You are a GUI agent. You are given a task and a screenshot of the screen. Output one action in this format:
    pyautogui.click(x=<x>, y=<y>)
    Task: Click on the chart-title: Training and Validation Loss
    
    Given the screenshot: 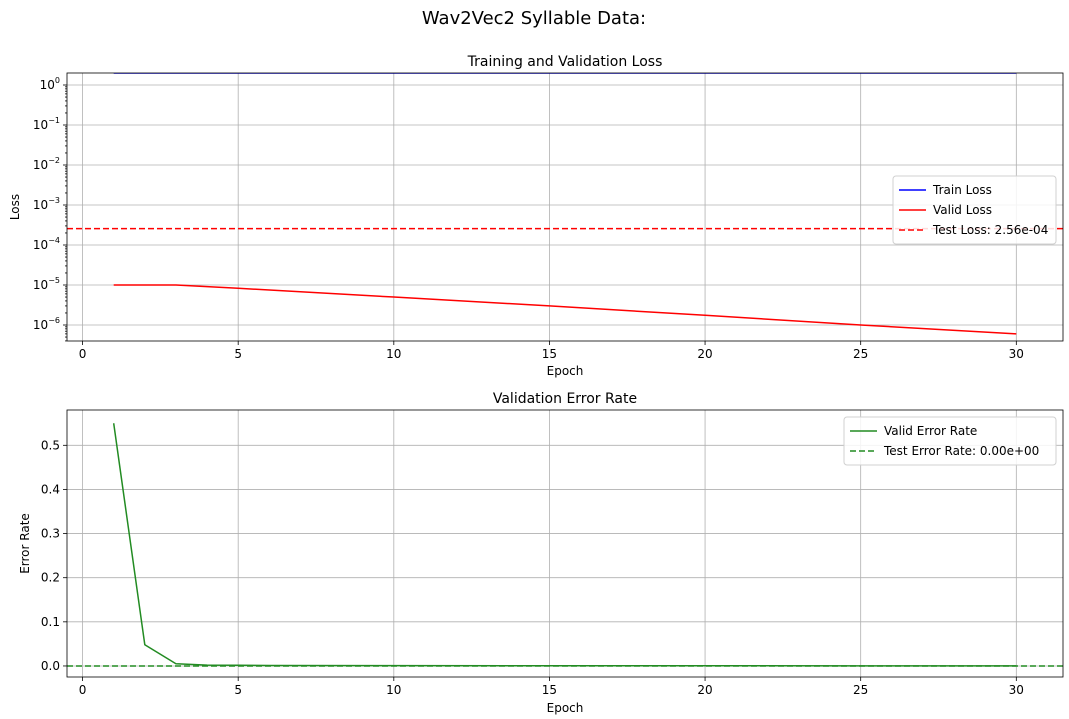 What is the action you would take?
    pyautogui.click(x=565, y=62)
    